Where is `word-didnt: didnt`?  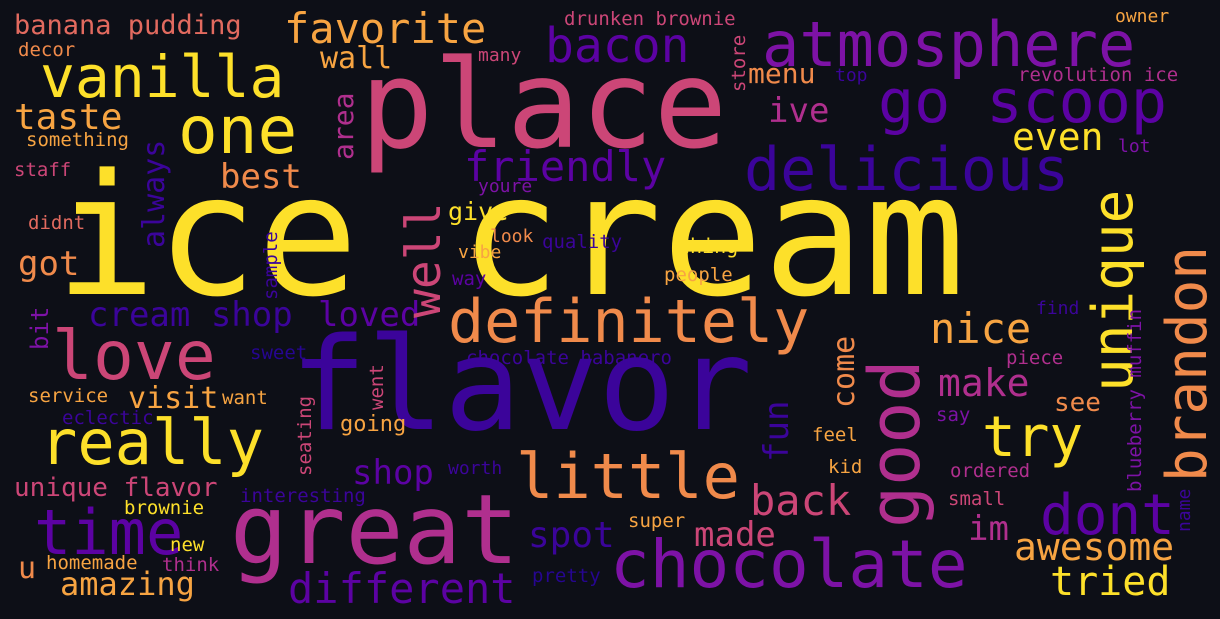 word-didnt: didnt is located at coordinates (57, 223).